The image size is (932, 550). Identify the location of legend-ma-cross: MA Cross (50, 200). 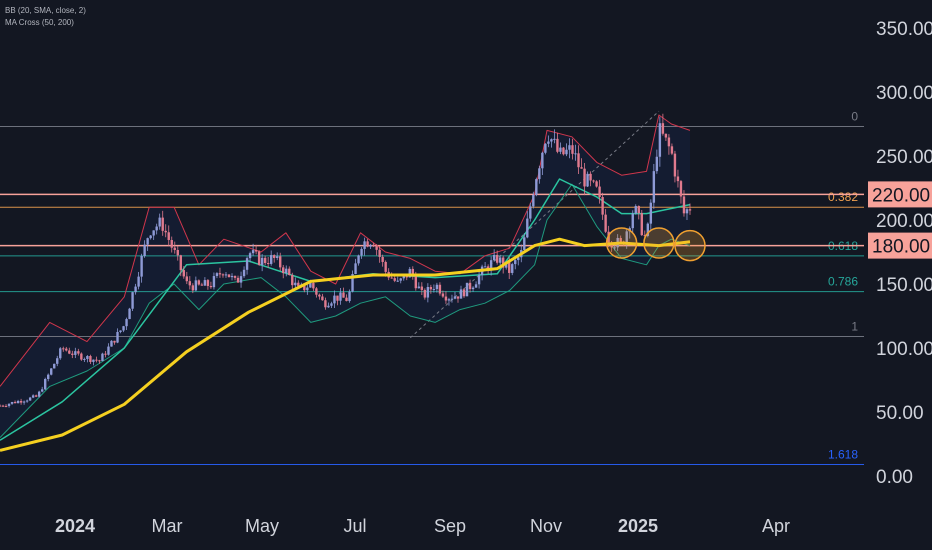
(39, 22).